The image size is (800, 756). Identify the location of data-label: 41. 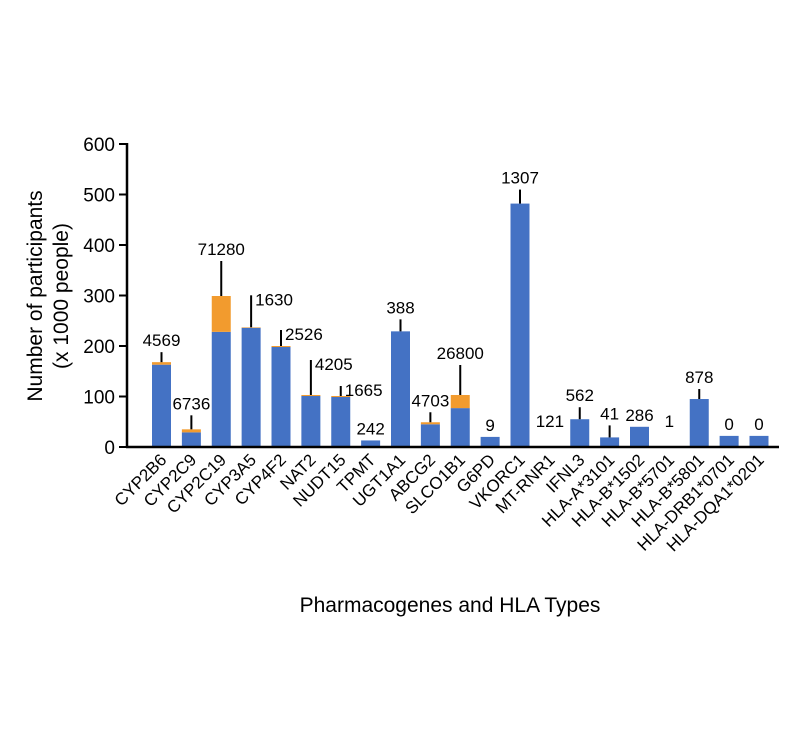
(609, 413).